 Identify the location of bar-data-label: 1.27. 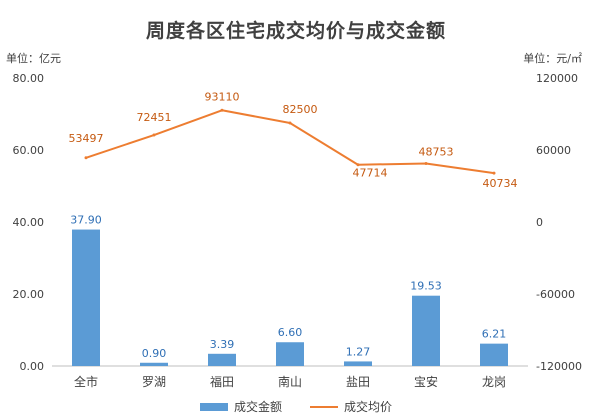
(358, 351).